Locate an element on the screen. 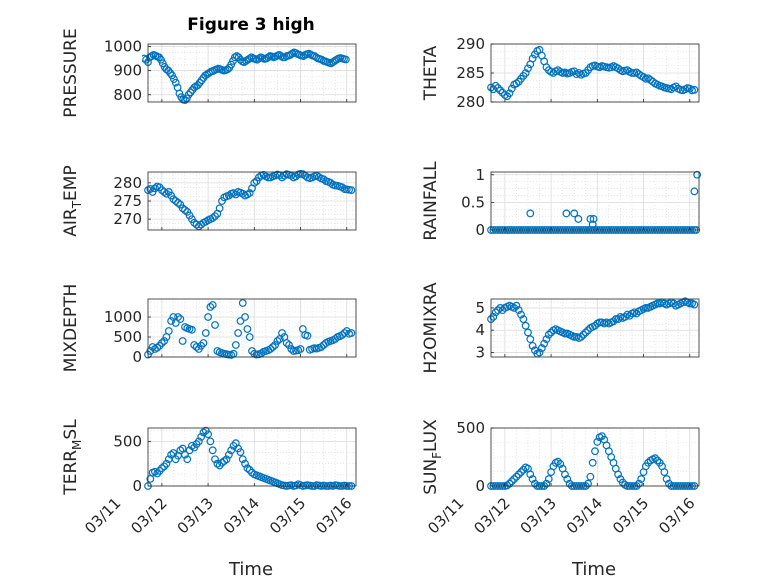  y-axis-label: RAINFALL is located at coordinates (431, 201).